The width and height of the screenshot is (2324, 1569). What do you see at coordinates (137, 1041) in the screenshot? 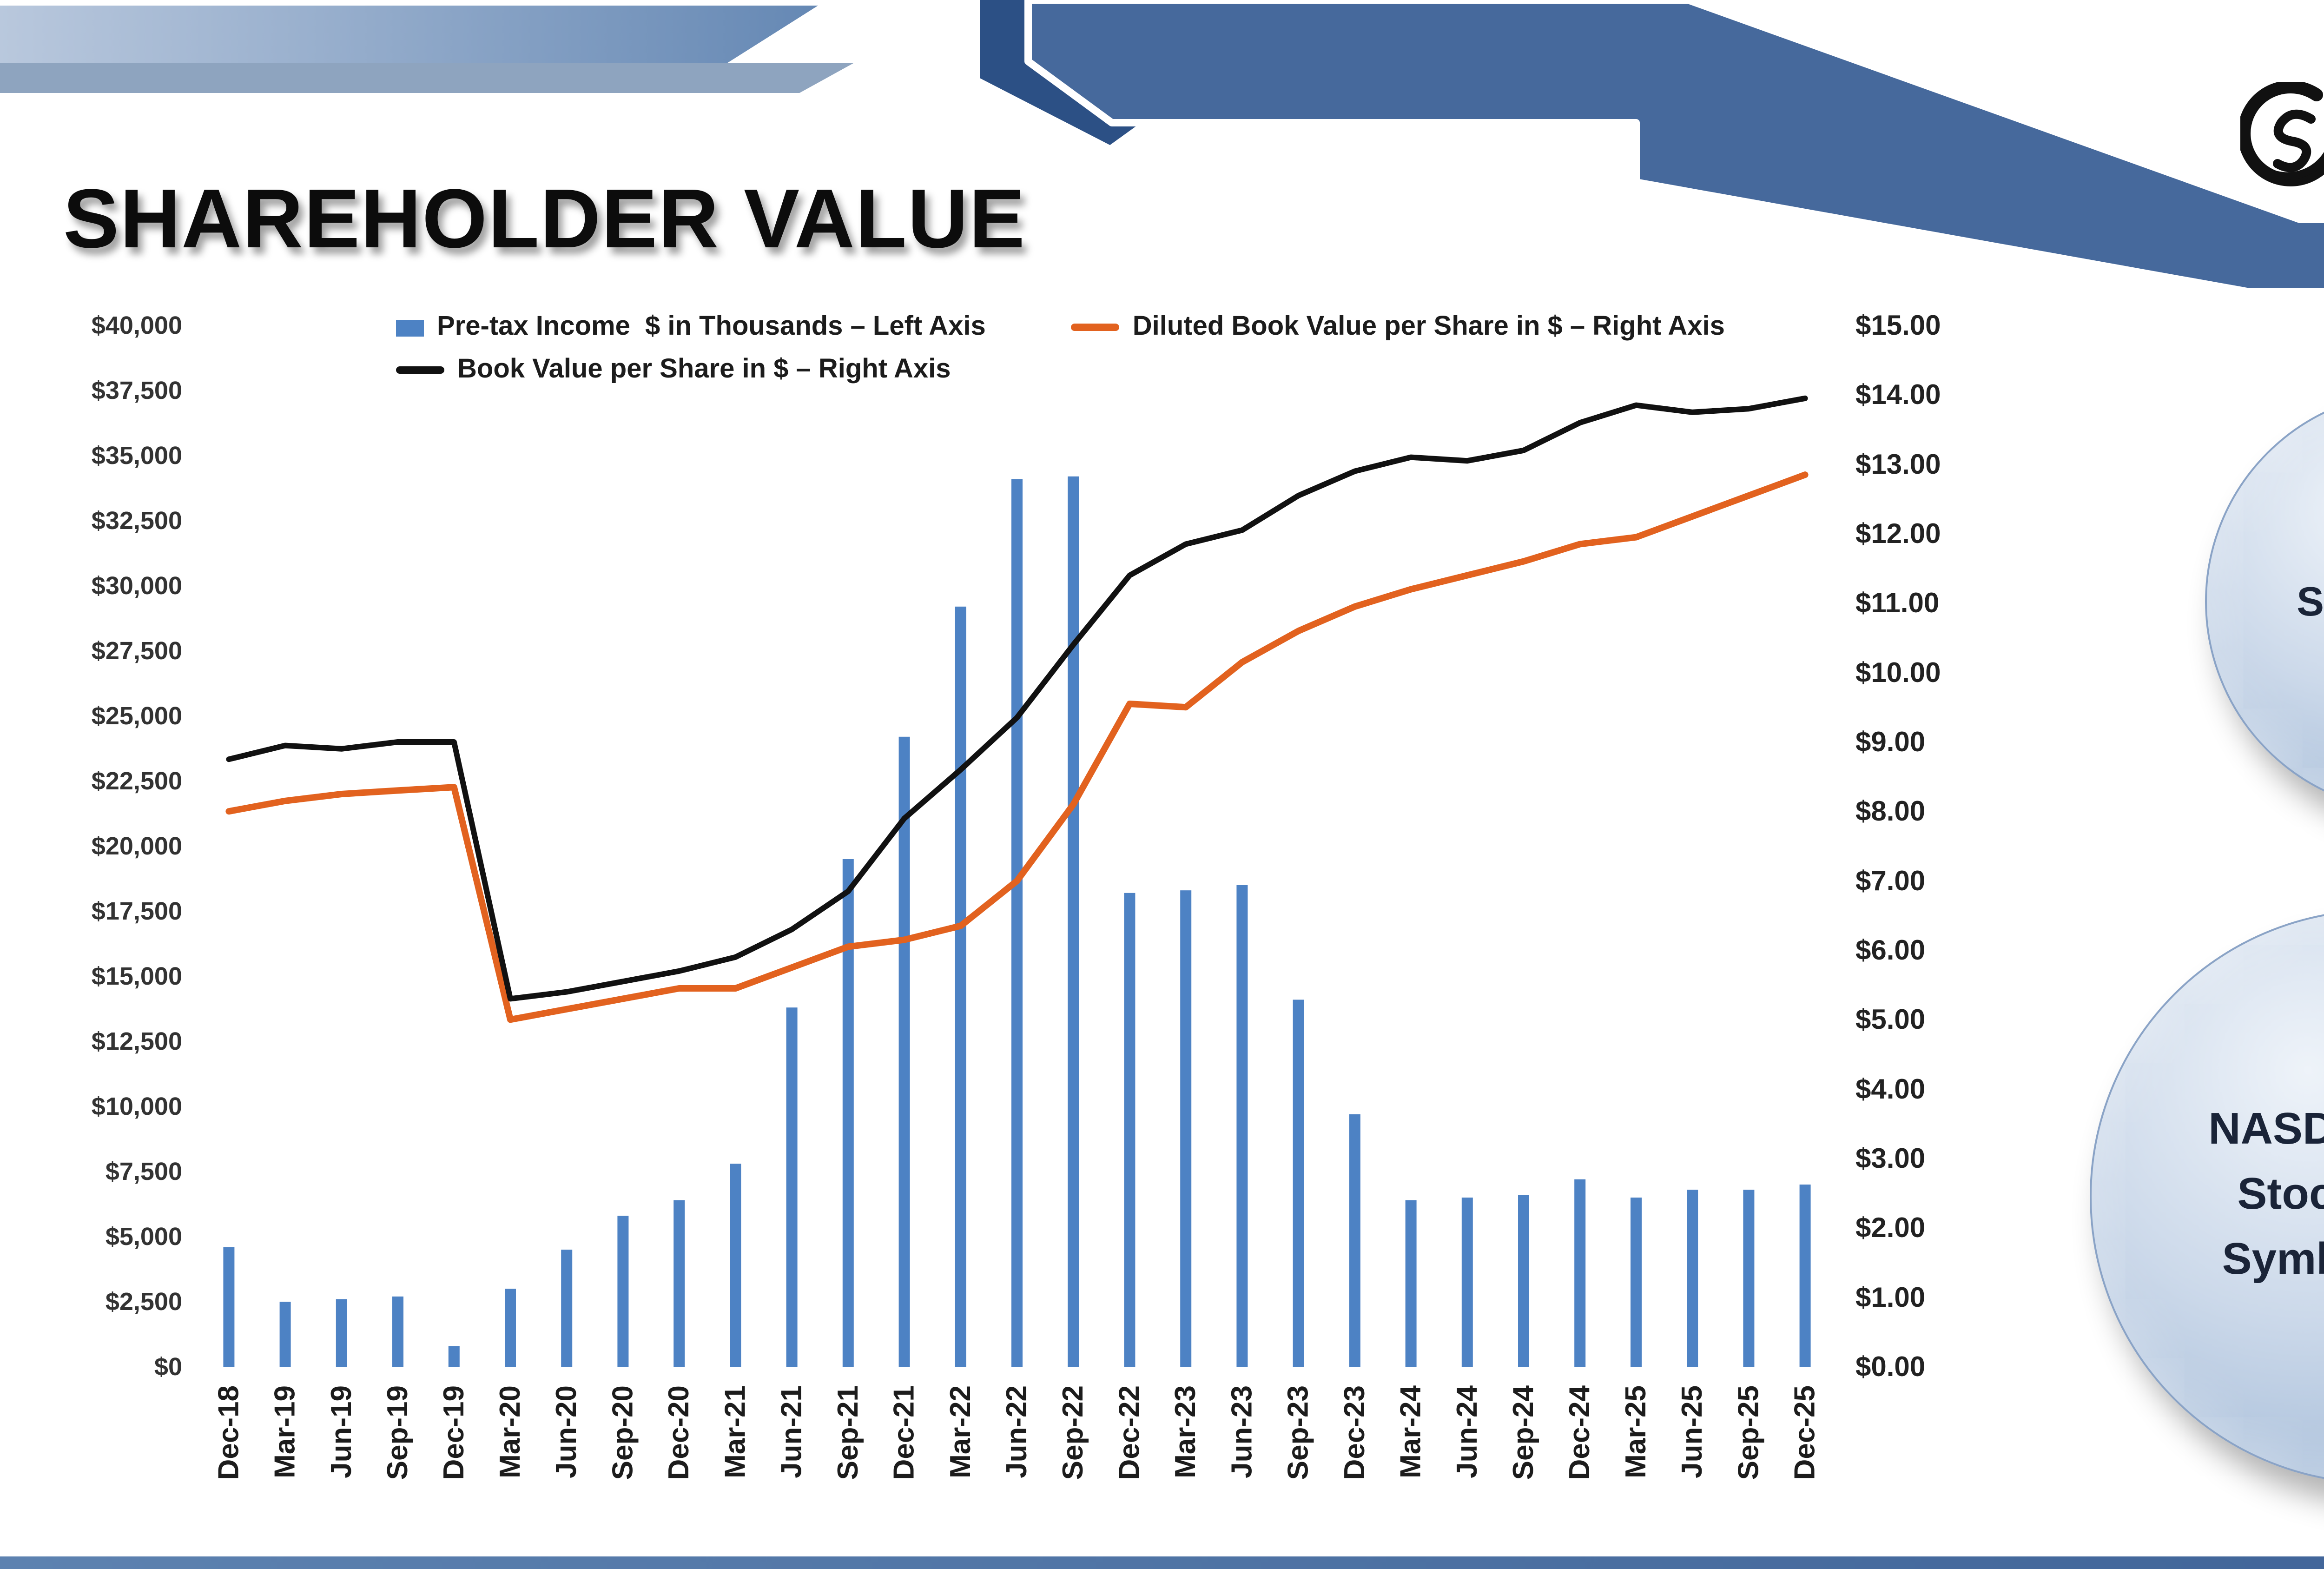
I see `svg-text: $12,500` at bounding box center [137, 1041].